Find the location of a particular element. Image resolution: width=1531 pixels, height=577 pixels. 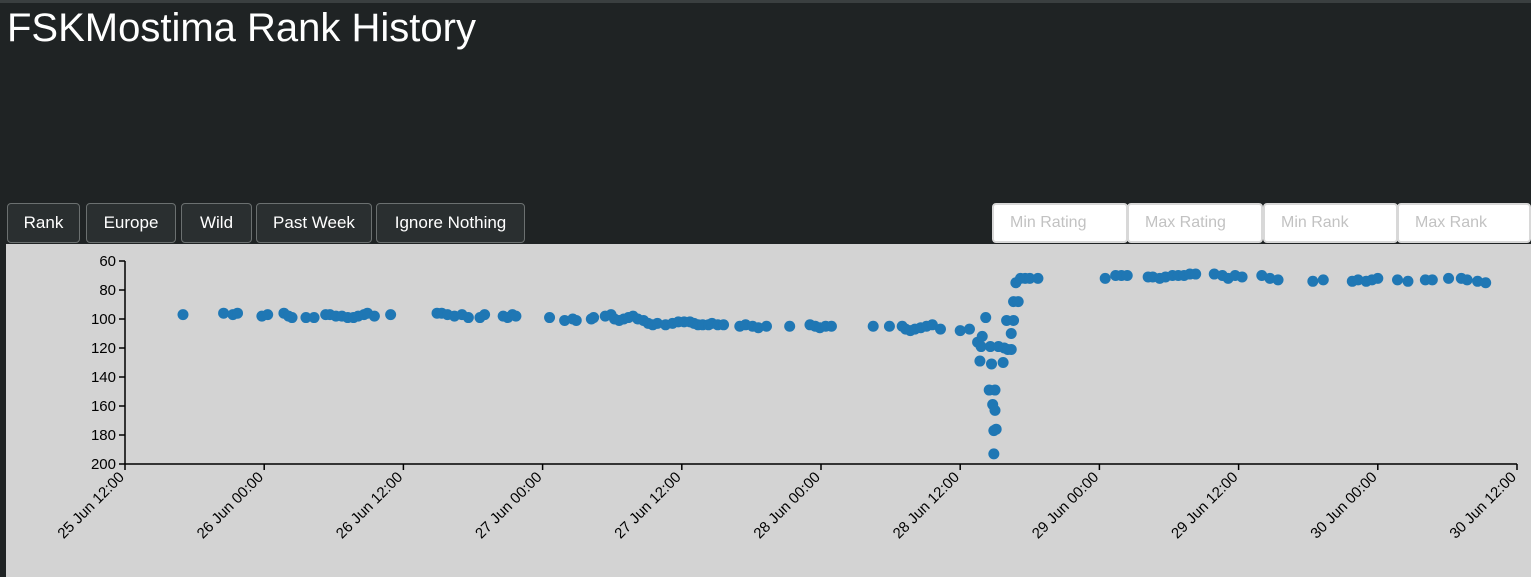

top-border is located at coordinates (765, 1).